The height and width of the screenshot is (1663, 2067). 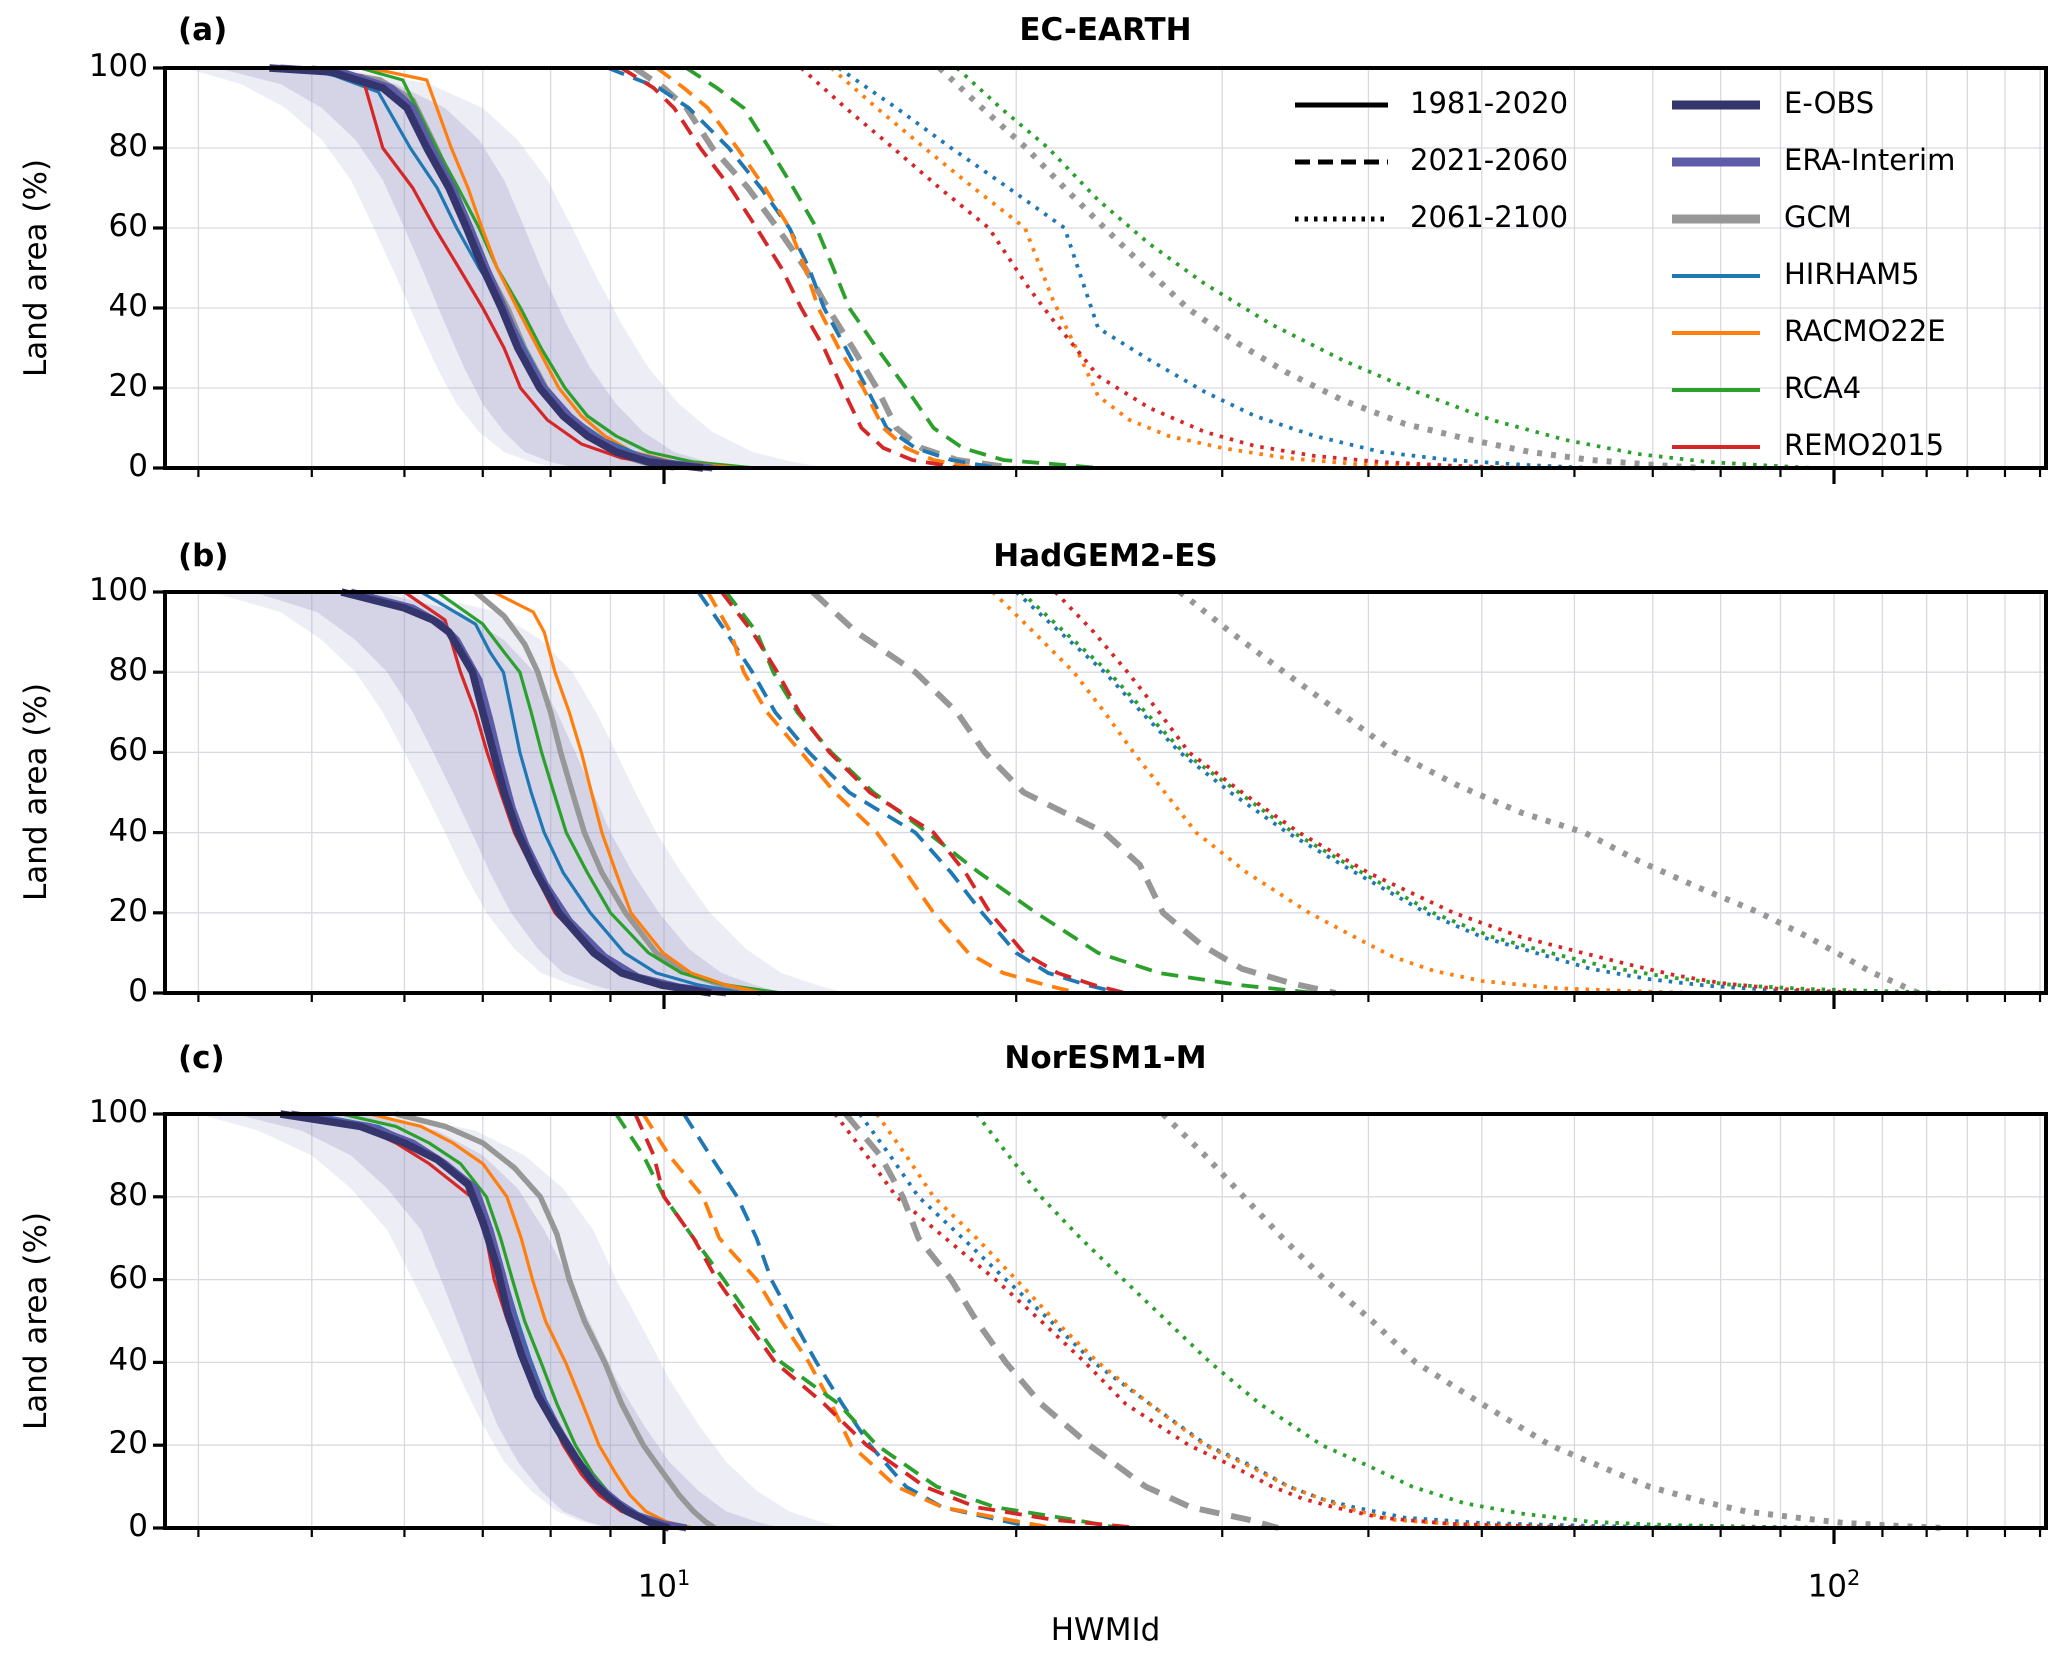 I want to click on eobs-uncertainty-band_inner, so click(x=518, y=792).